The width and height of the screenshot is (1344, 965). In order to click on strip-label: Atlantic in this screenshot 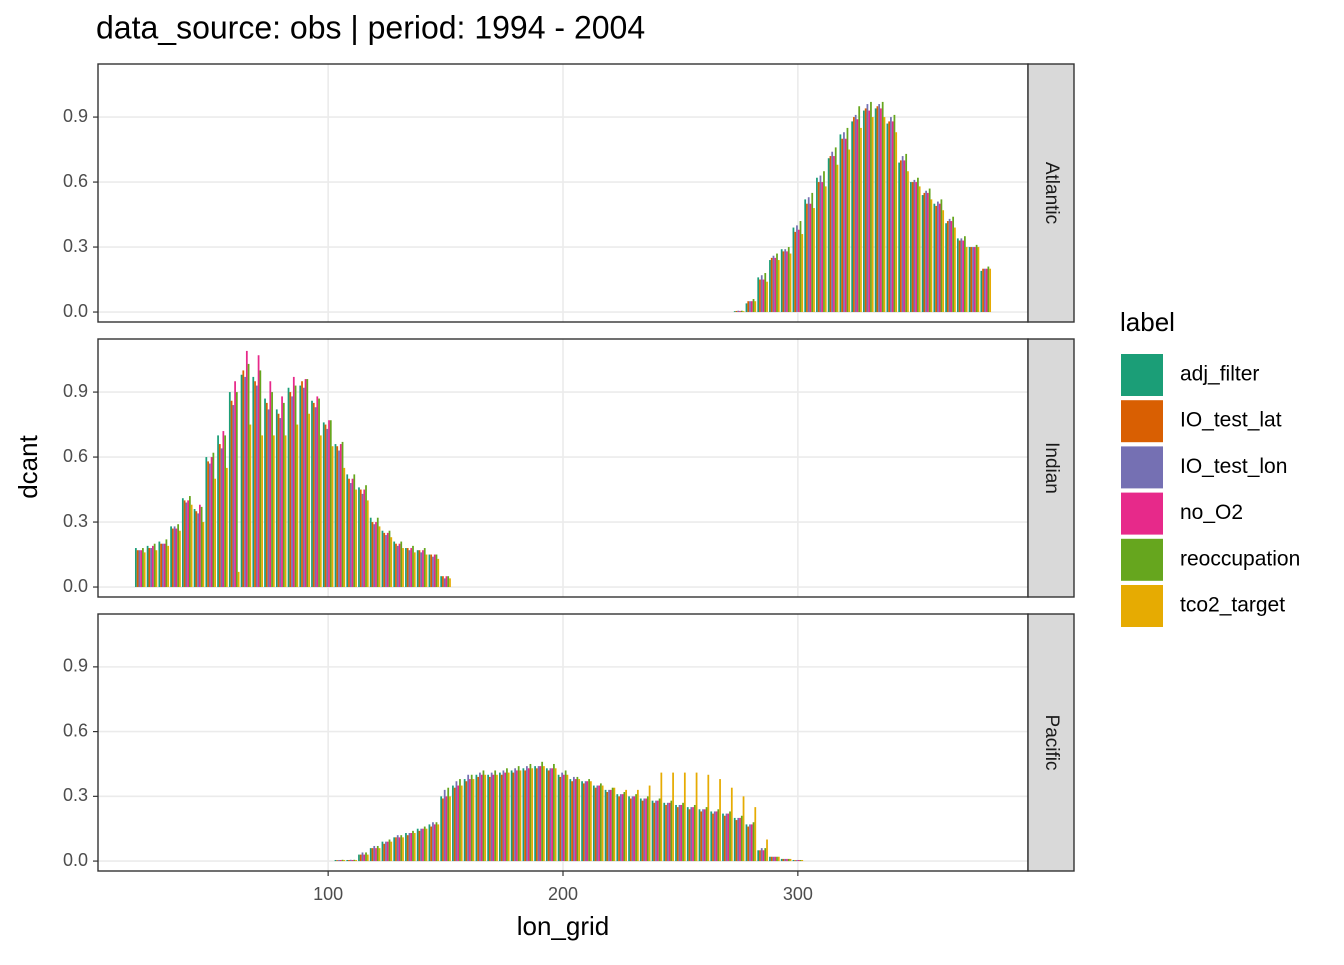, I will do `click(1051, 193)`.